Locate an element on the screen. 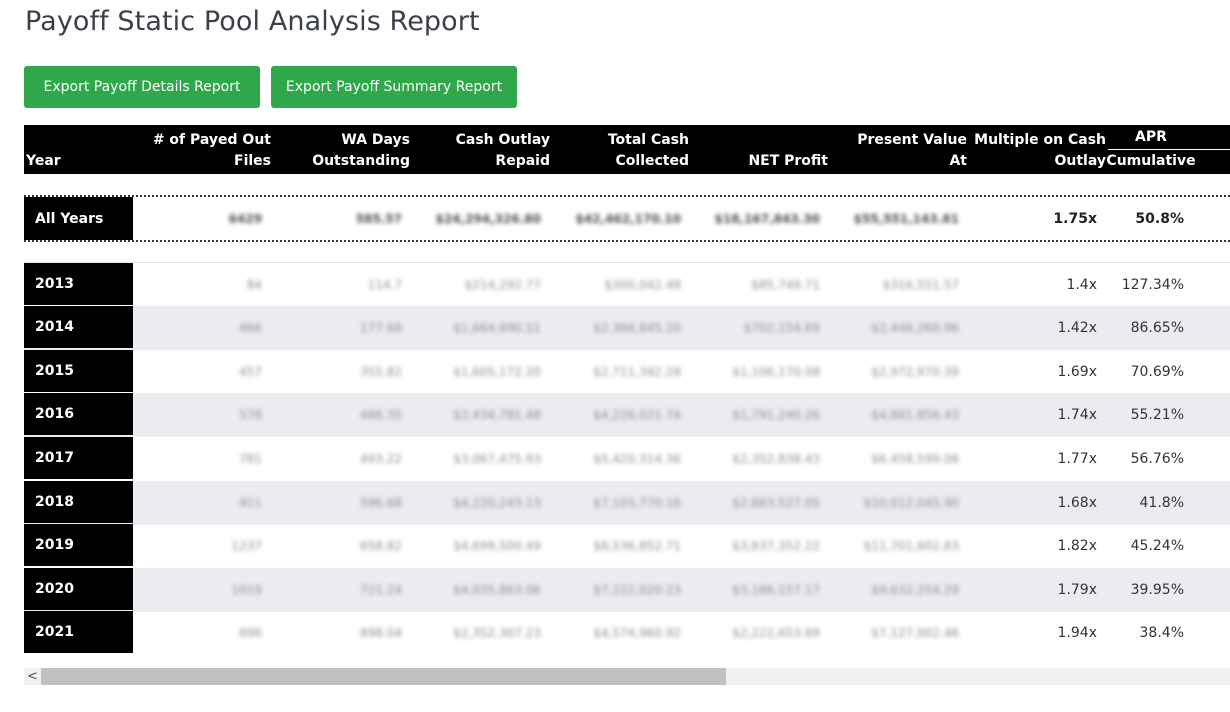 The height and width of the screenshot is (712, 1230). row-multiple: 1.94x is located at coordinates (1077, 633).